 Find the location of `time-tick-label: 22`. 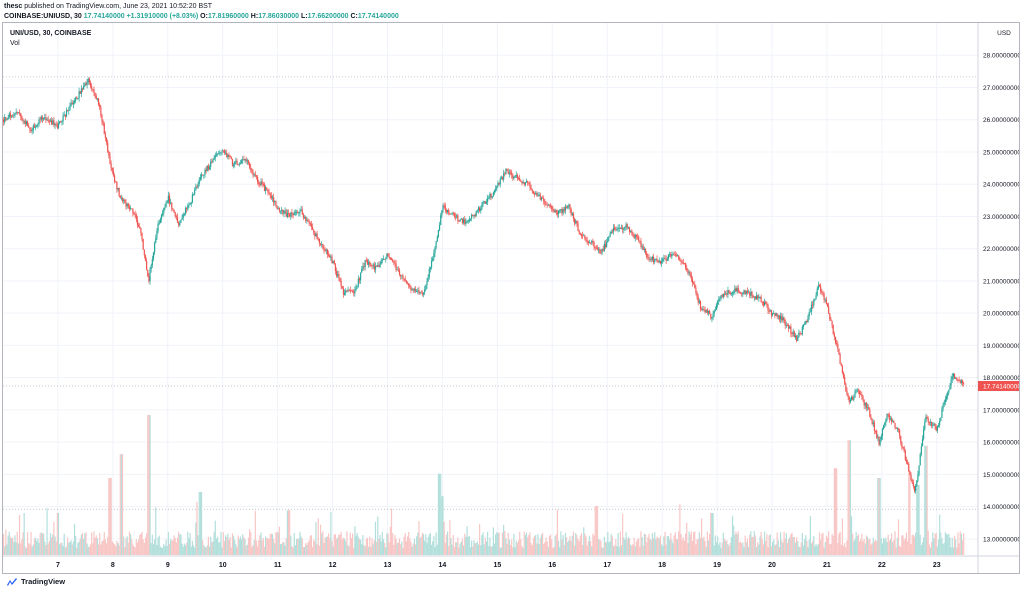

time-tick-label: 22 is located at coordinates (882, 565).